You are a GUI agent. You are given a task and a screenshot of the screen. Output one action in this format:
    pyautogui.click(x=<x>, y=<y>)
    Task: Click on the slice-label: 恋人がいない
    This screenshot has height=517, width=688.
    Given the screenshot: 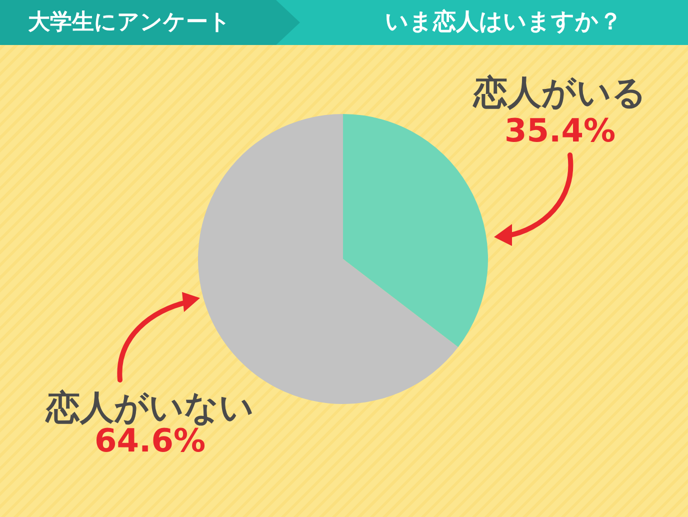 What is the action you would take?
    pyautogui.click(x=149, y=408)
    